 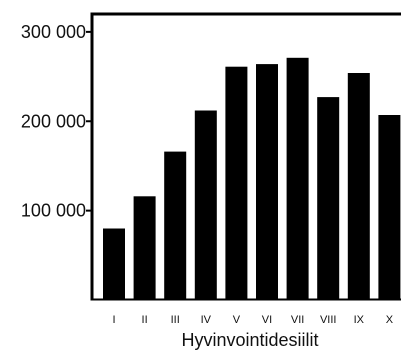 What do you see at coordinates (390, 320) in the screenshot?
I see `x-tick-label: X` at bounding box center [390, 320].